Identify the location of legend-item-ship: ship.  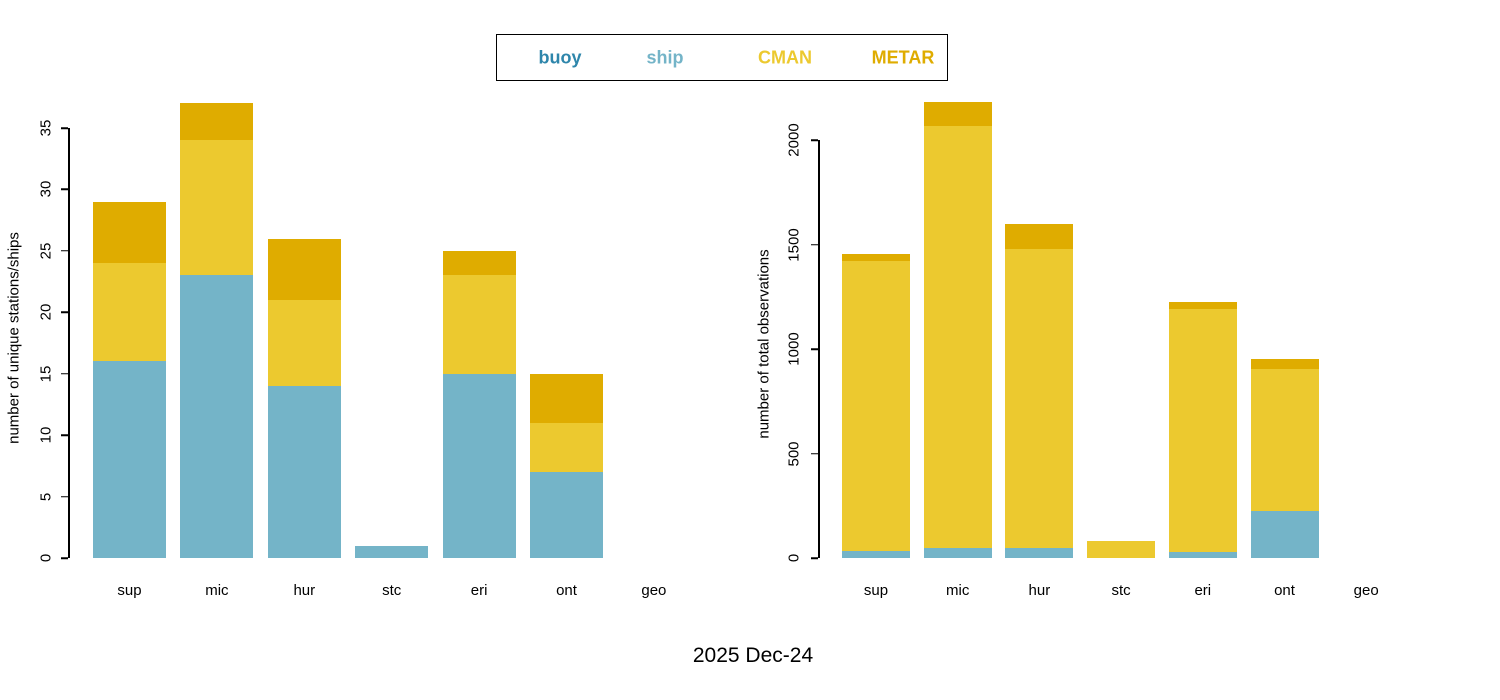
(665, 57).